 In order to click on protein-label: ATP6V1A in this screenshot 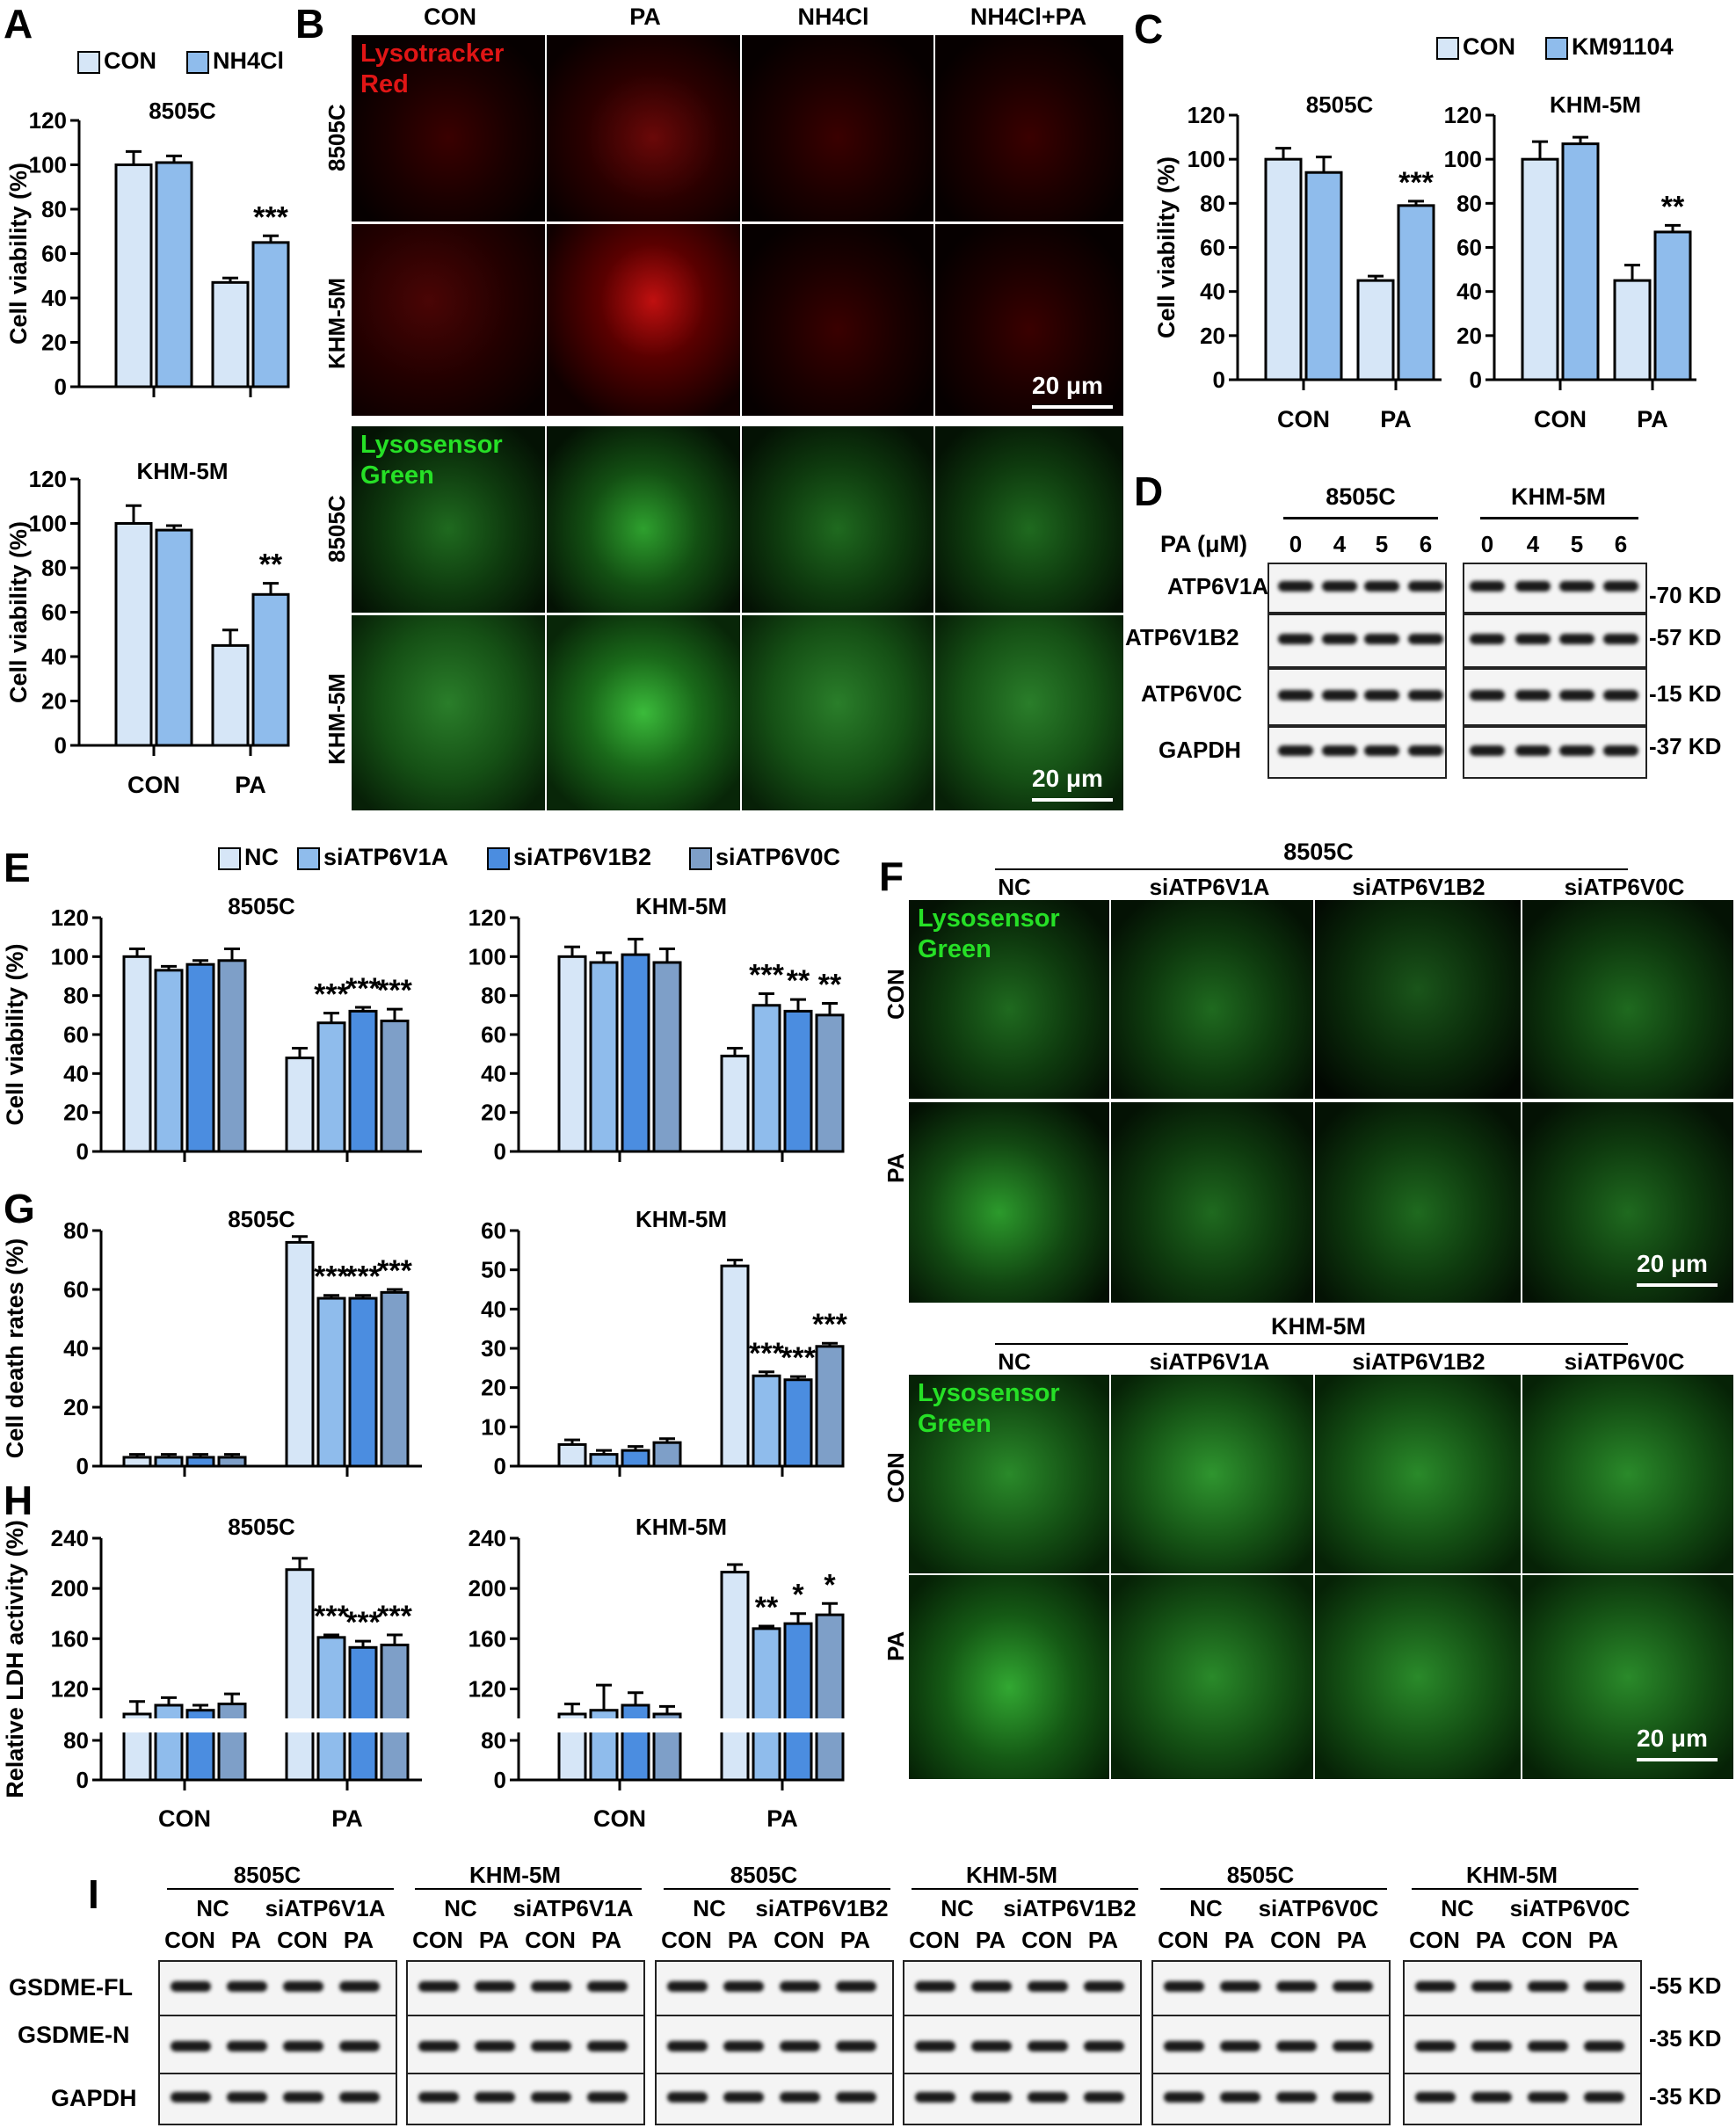, I will do `click(1218, 586)`.